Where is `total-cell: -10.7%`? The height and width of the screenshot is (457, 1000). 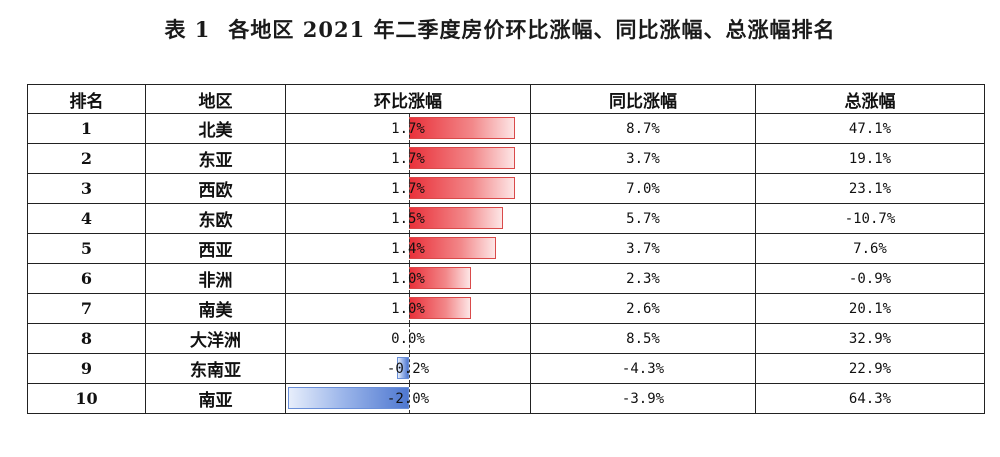 total-cell: -10.7% is located at coordinates (870, 218).